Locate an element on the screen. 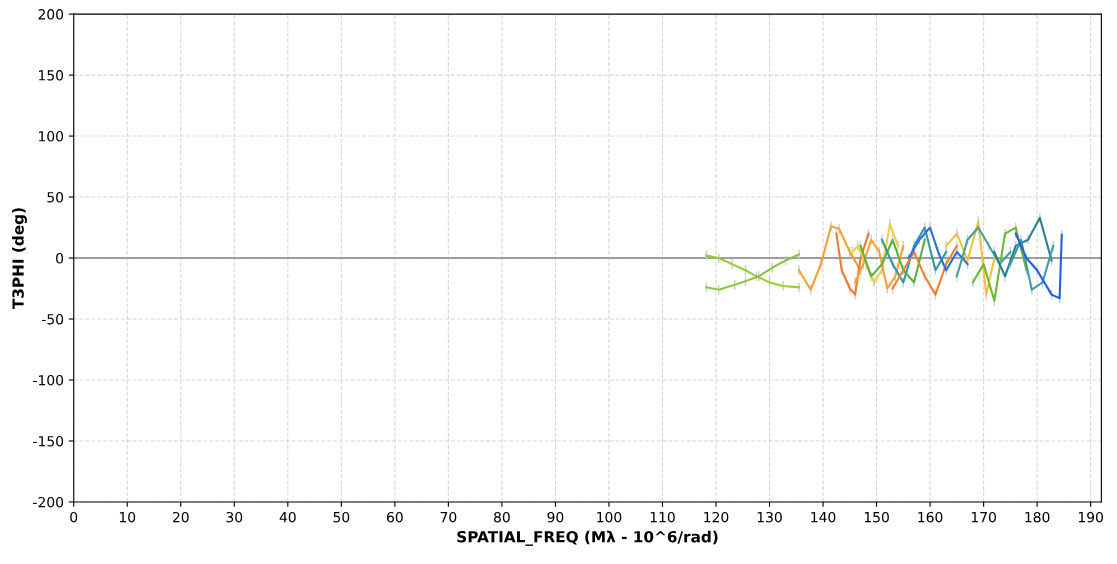 The width and height of the screenshot is (1117, 564). x-axis-title: SPATIAL_FREQ (Mλ - 10^6/rad) is located at coordinates (587, 538).